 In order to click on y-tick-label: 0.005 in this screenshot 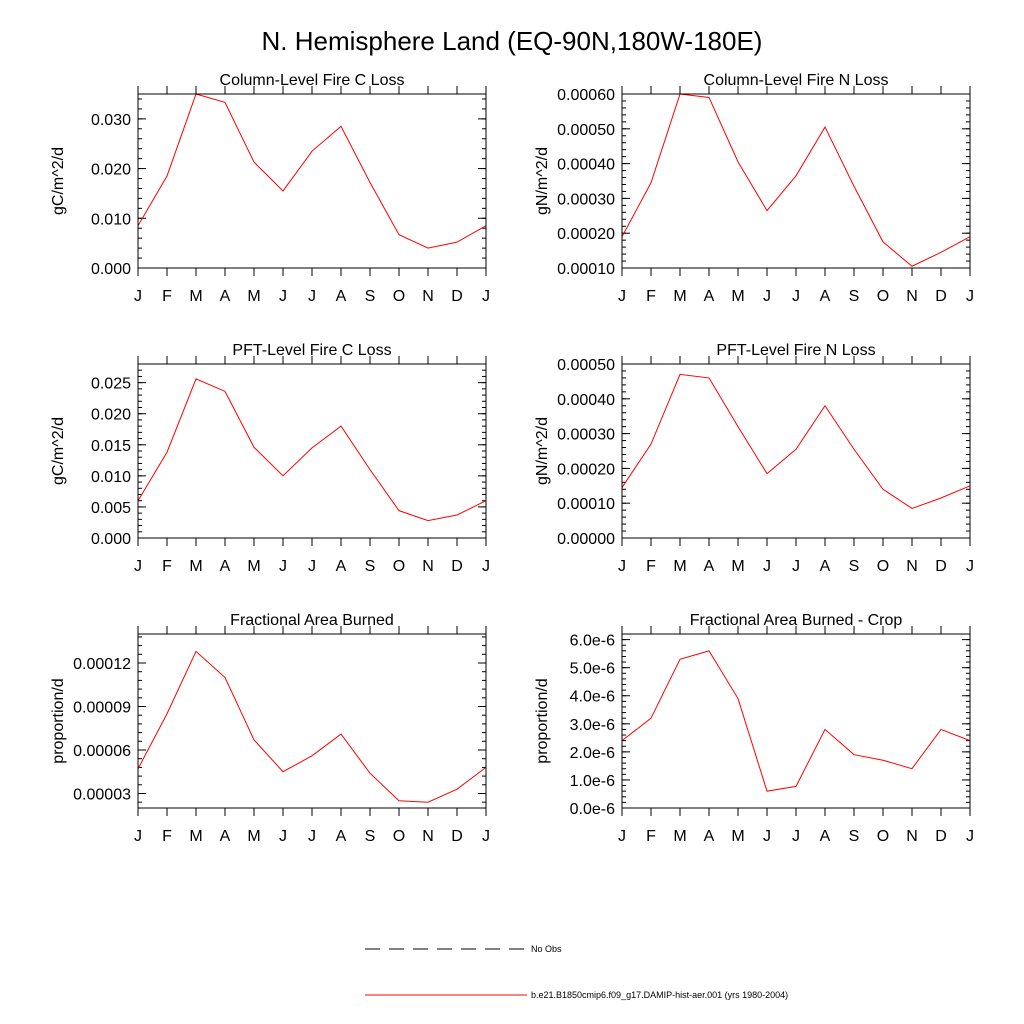, I will do `click(111, 508)`.